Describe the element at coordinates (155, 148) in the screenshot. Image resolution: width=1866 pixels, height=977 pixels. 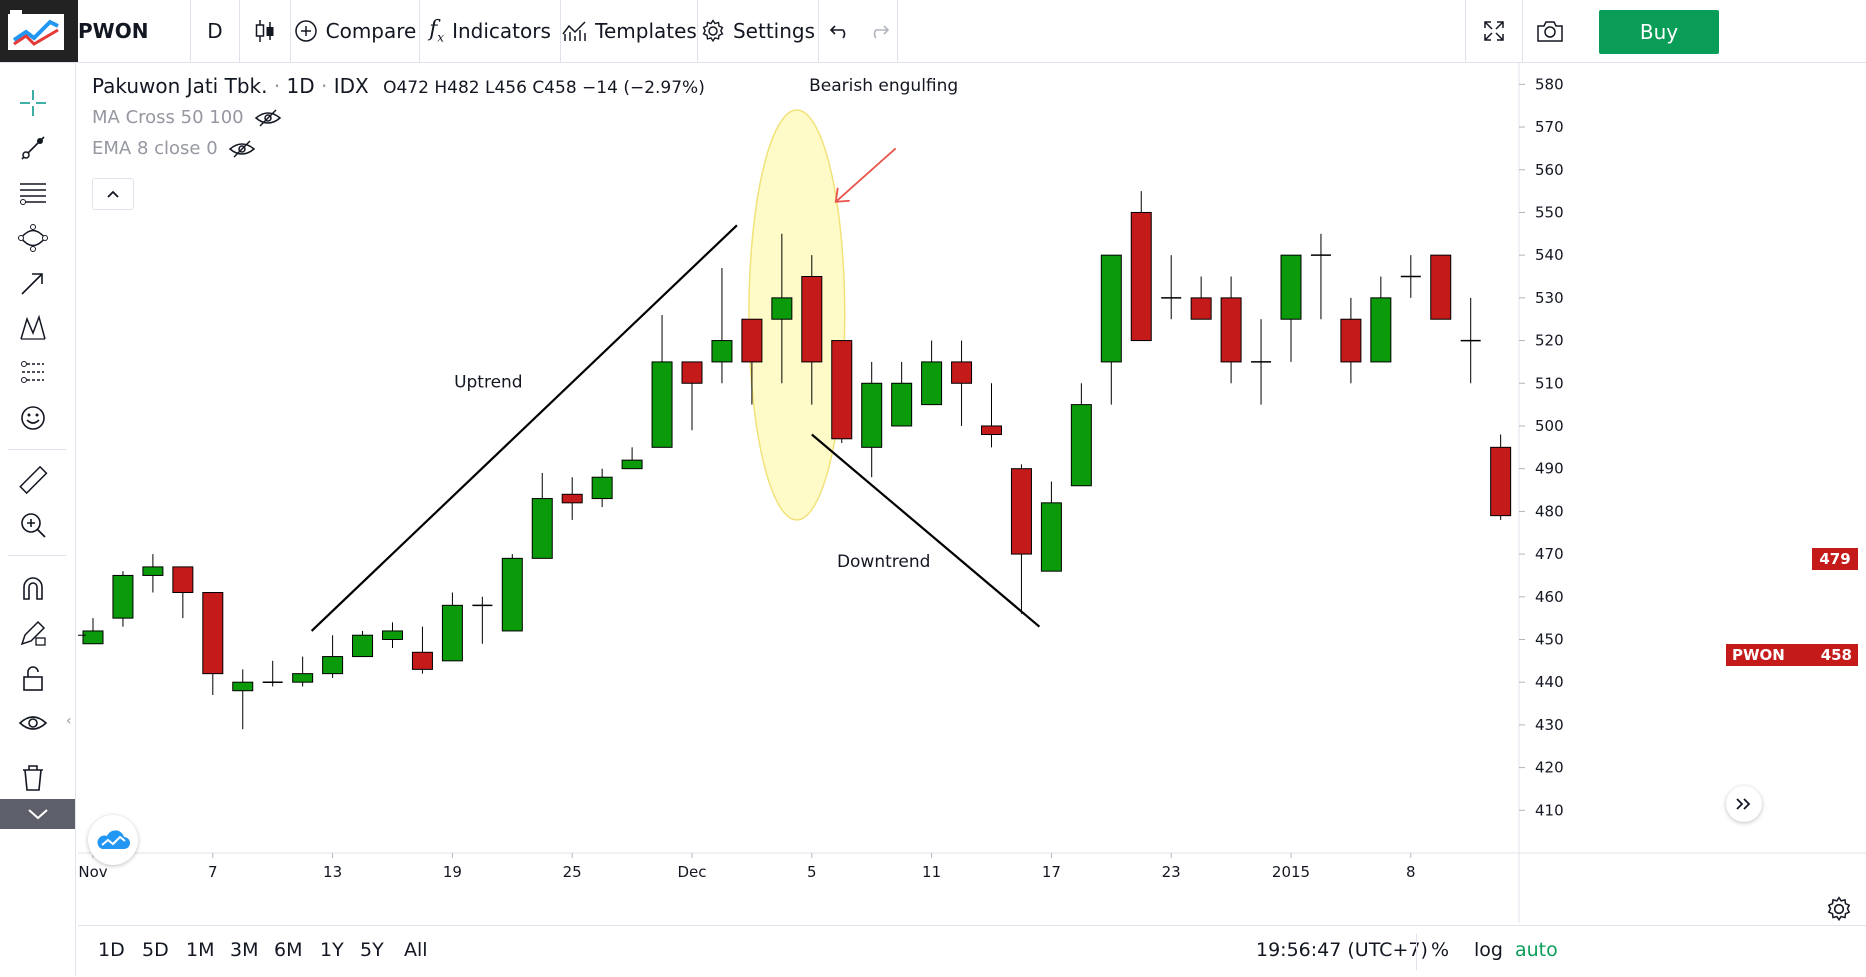
I see `ema-label: EMA 8 close 0` at that location.